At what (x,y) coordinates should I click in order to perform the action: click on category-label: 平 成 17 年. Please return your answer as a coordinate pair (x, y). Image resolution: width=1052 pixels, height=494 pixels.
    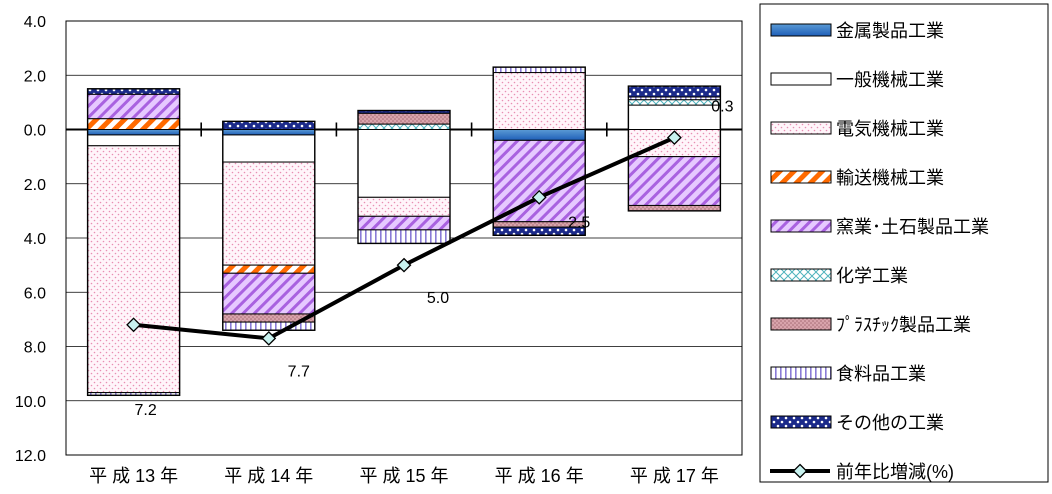
    Looking at the image, I should click on (674, 476).